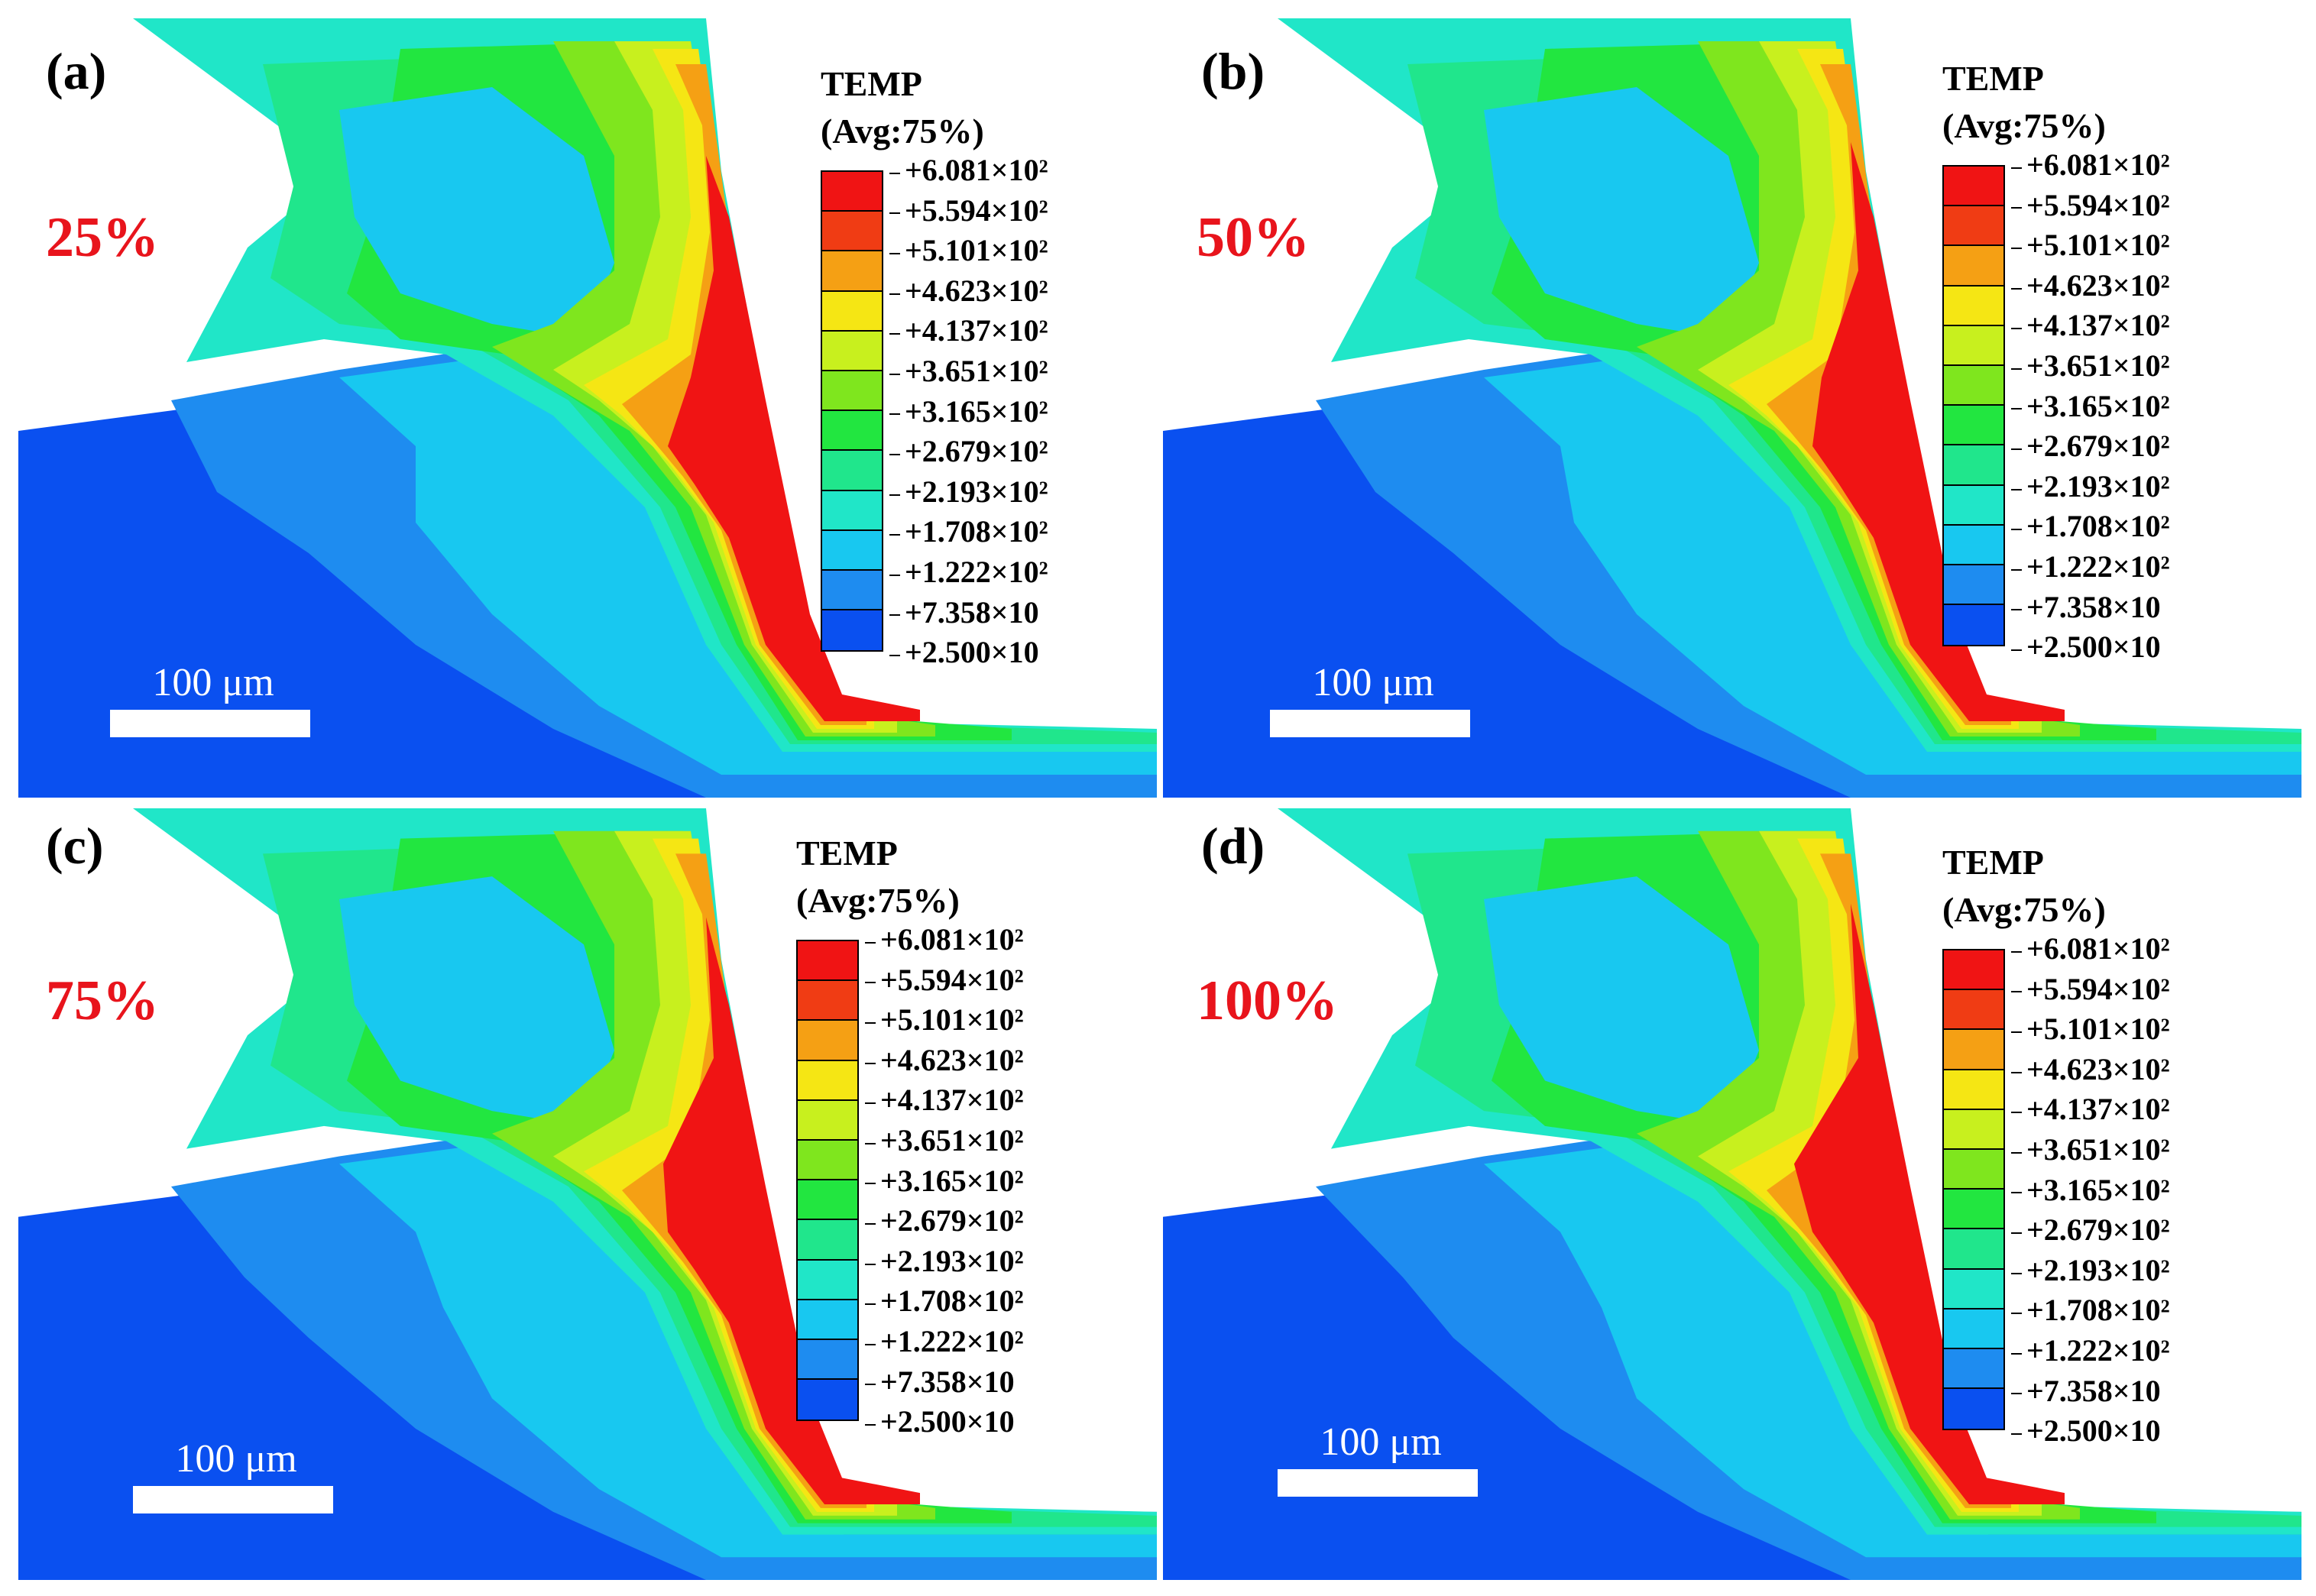 This screenshot has height=1596, width=2316. What do you see at coordinates (1267, 1001) in the screenshot?
I see `percent-label: 100%` at bounding box center [1267, 1001].